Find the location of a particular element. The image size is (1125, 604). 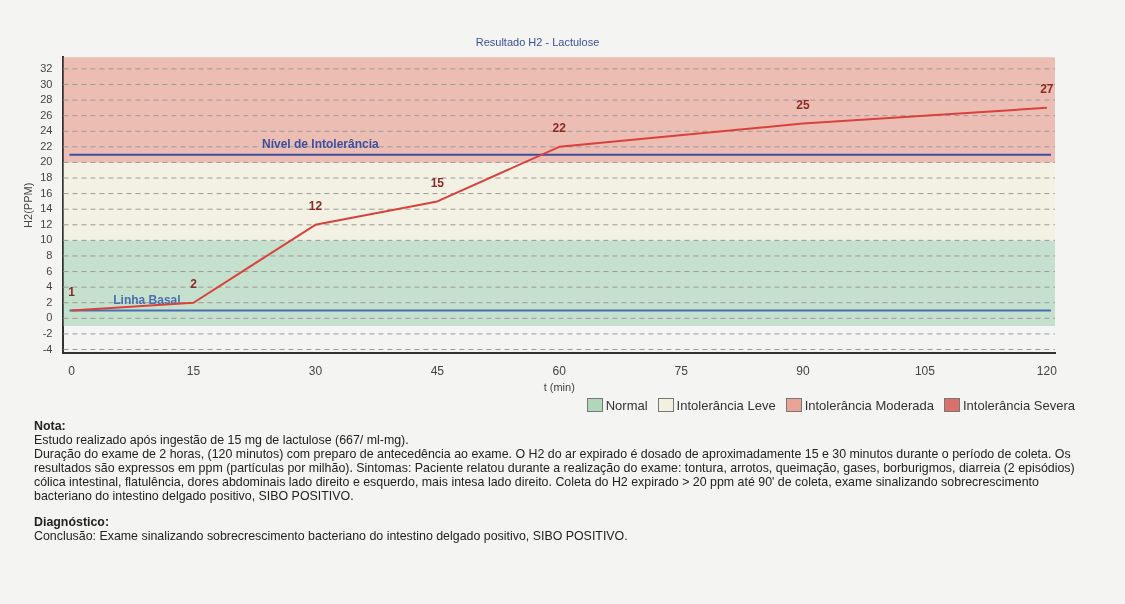

x-tick-label: 75 is located at coordinates (681, 370).